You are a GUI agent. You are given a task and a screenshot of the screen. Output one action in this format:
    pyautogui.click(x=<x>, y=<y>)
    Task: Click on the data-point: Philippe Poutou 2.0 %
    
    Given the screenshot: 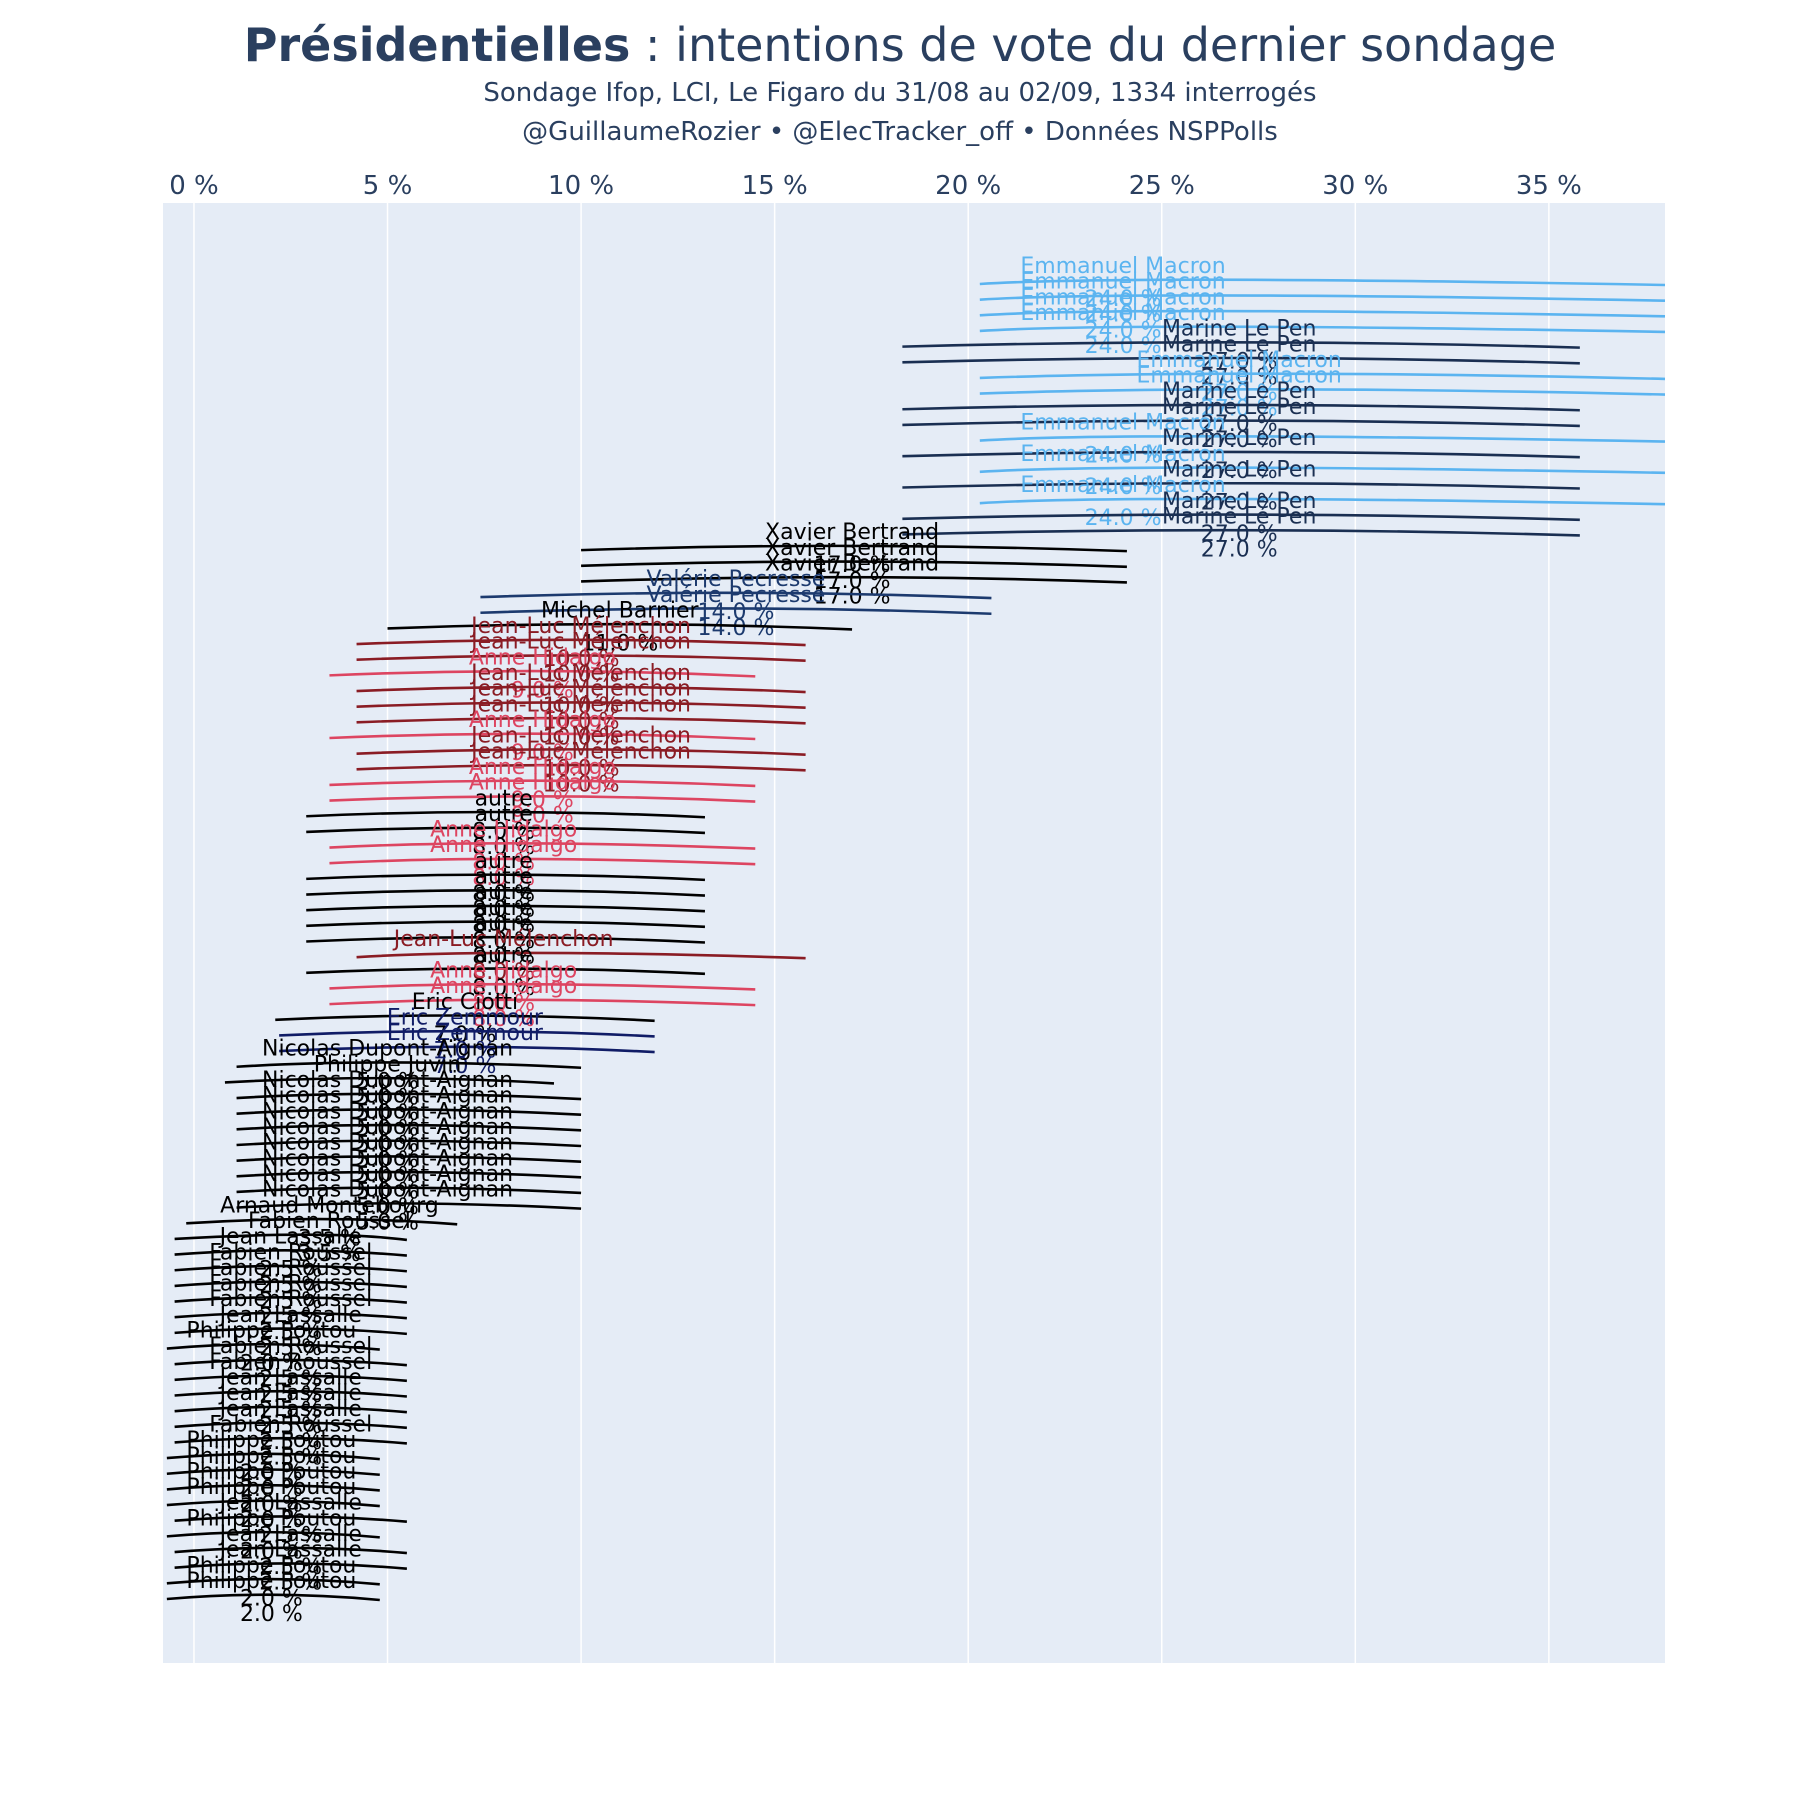 What is the action you would take?
    pyautogui.click(x=273, y=1348)
    